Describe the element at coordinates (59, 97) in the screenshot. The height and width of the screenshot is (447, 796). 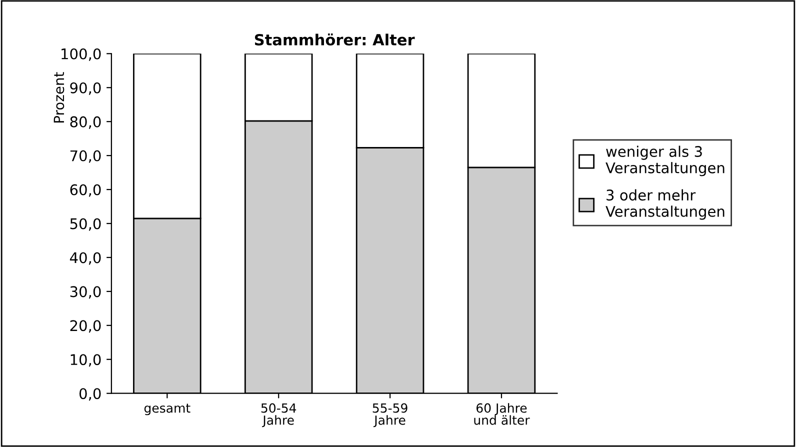
I see `y-axis-title: Prozent` at that location.